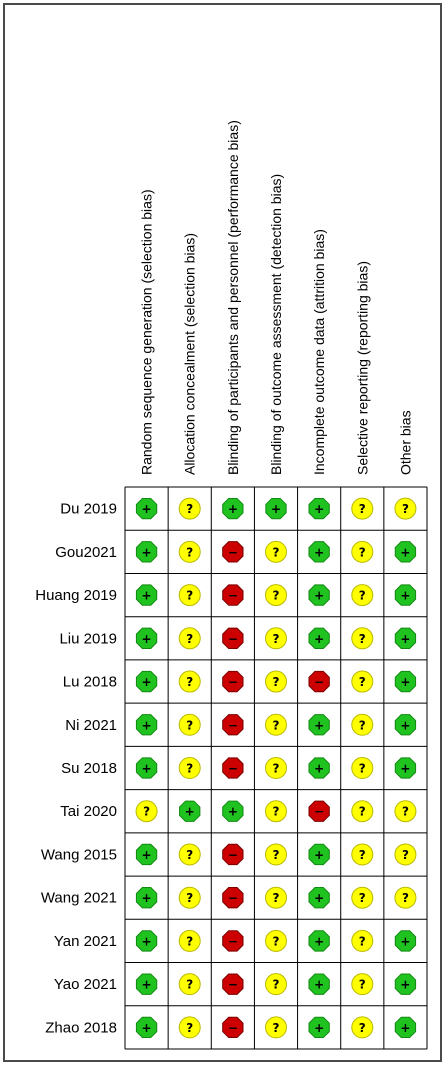 Image resolution: width=447 pixels, height=1066 pixels. I want to click on domain-label: Other bias, so click(405, 442).